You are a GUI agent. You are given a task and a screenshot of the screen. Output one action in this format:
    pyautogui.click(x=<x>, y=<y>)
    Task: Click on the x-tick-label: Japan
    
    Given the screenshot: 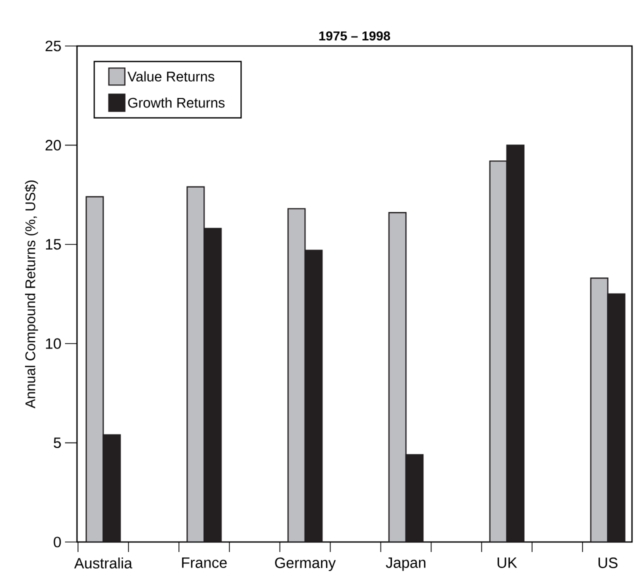 What is the action you would take?
    pyautogui.click(x=406, y=564)
    